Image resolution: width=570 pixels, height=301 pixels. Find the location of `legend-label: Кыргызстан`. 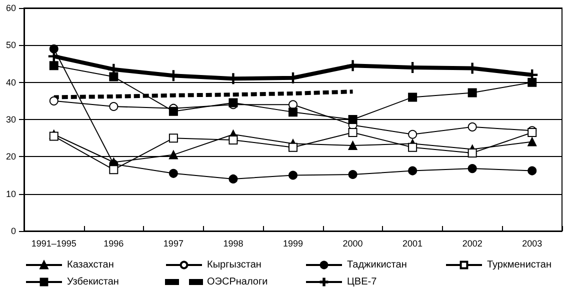

legend-label: Кыргызстан is located at coordinates (234, 265).